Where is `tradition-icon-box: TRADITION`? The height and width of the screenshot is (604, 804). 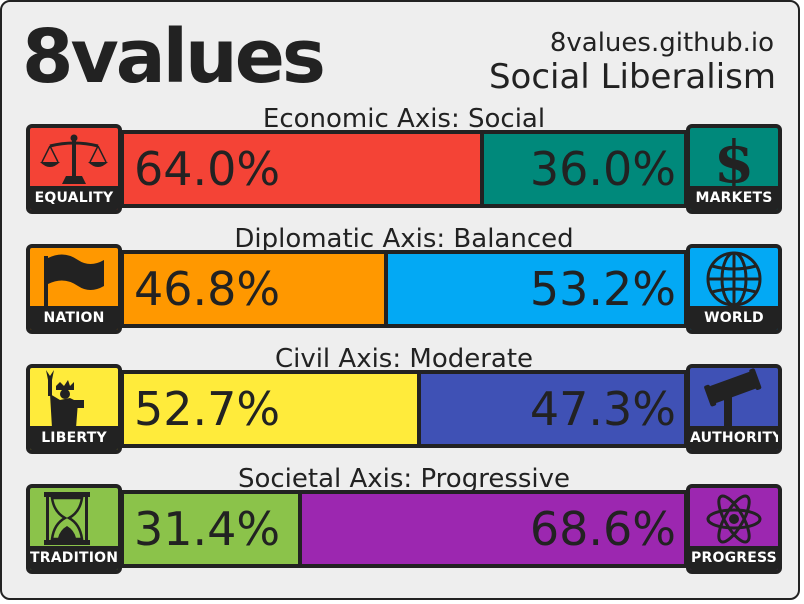 tradition-icon-box: TRADITION is located at coordinates (74, 529).